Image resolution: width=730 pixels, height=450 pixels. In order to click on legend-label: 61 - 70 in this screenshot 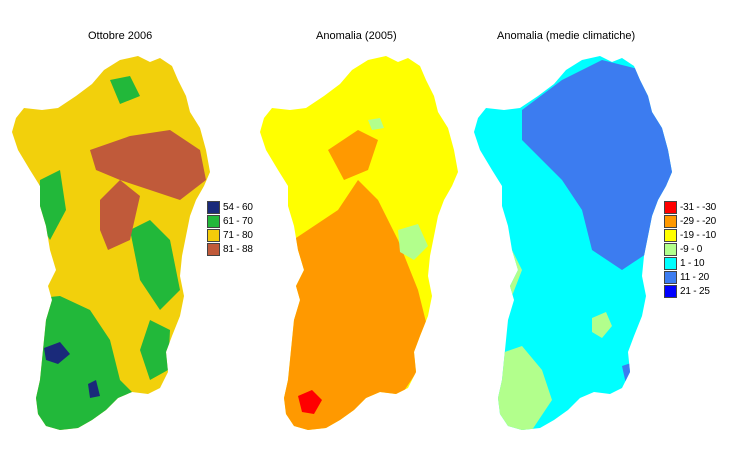, I will do `click(238, 221)`.